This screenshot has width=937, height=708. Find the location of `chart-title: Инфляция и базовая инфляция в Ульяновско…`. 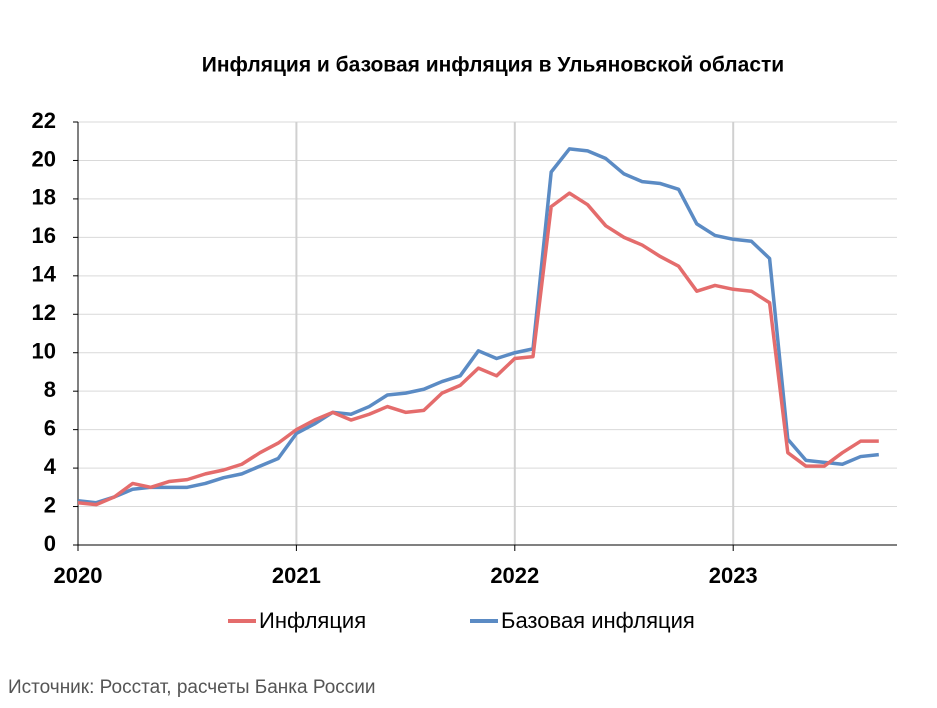

chart-title: Инфляция и базовая инфляция в Ульяновско… is located at coordinates (493, 65).